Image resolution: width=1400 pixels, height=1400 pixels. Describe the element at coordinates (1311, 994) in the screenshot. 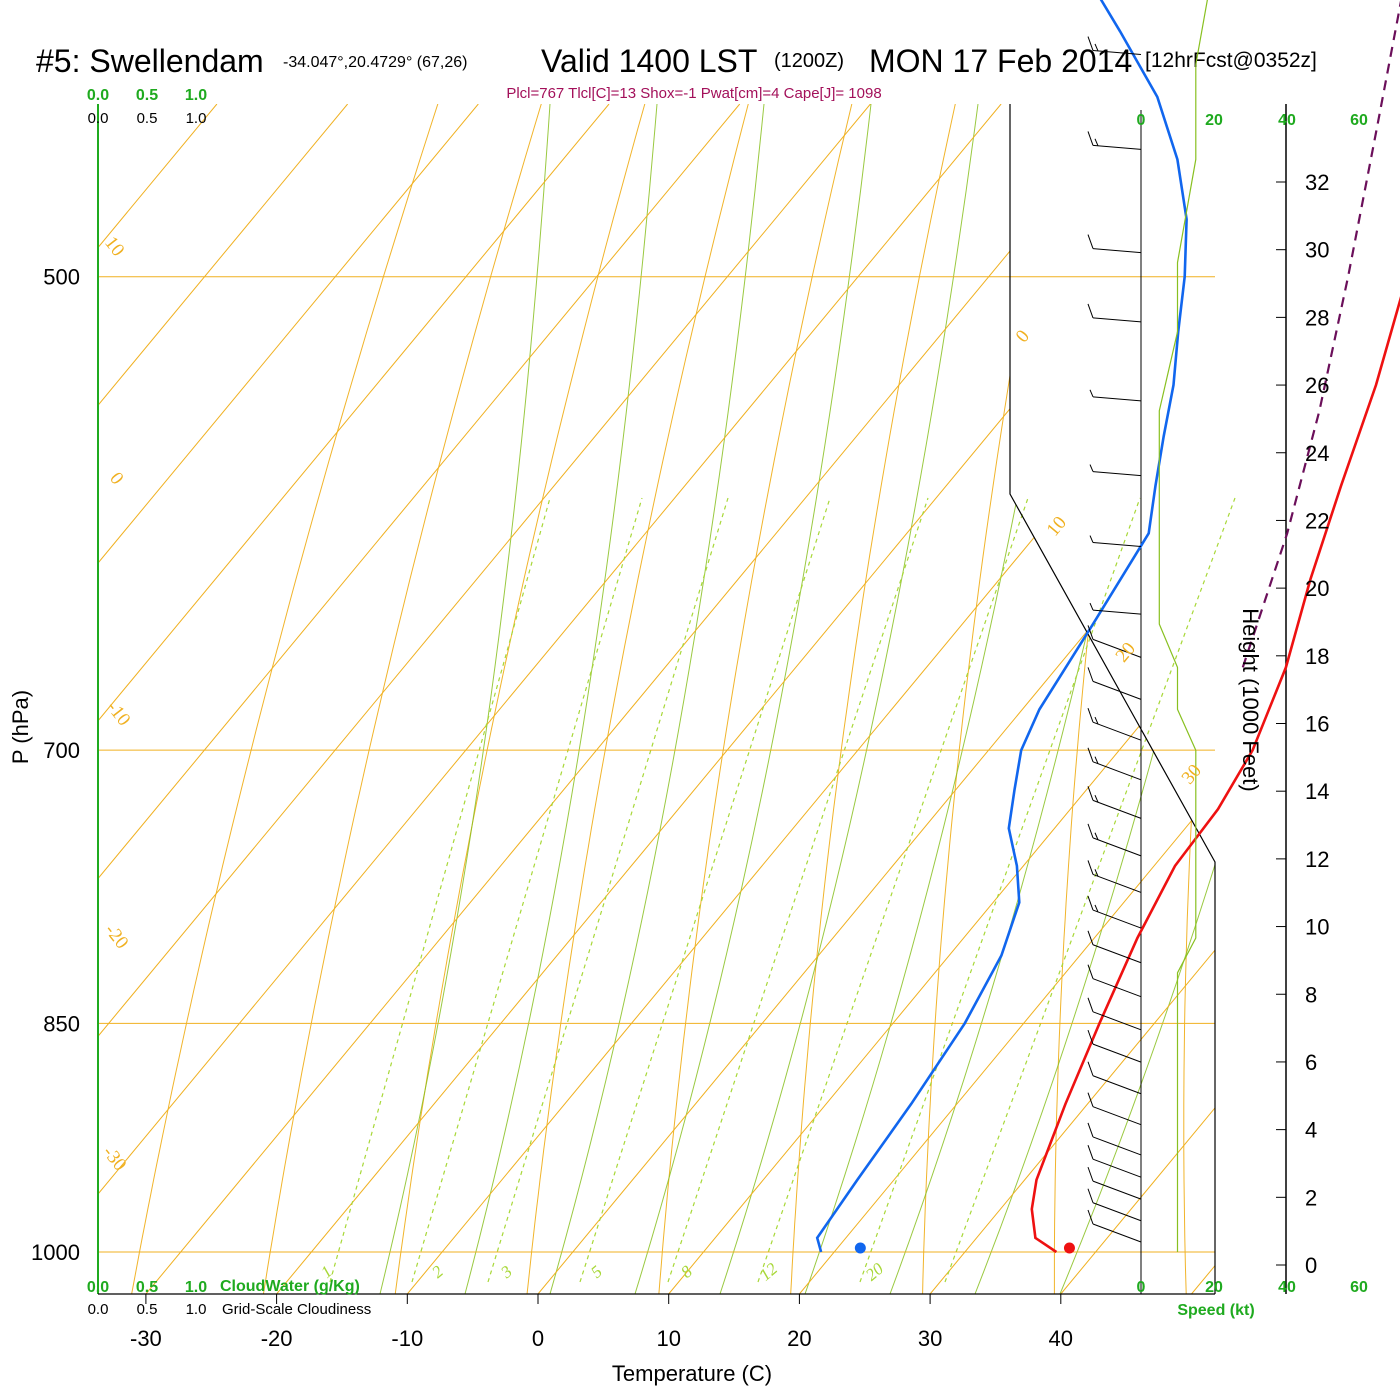

I see `height-tick-label: 8` at that location.